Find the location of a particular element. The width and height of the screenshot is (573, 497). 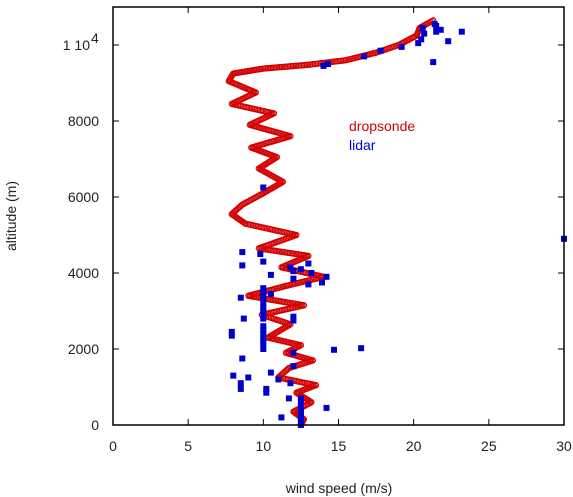

legend-entry-lidar: lidar is located at coordinates (362, 145).